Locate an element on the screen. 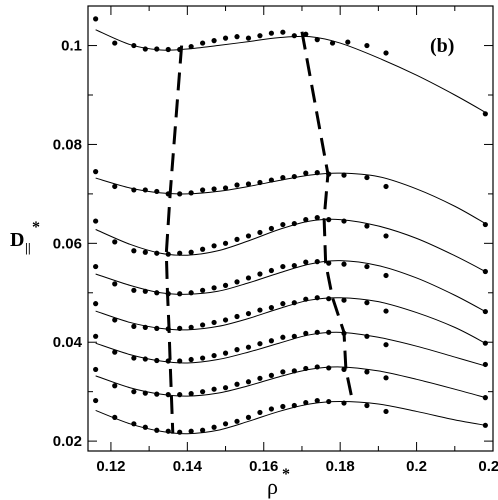  y-tick-label: 0.06 is located at coordinates (67, 243).